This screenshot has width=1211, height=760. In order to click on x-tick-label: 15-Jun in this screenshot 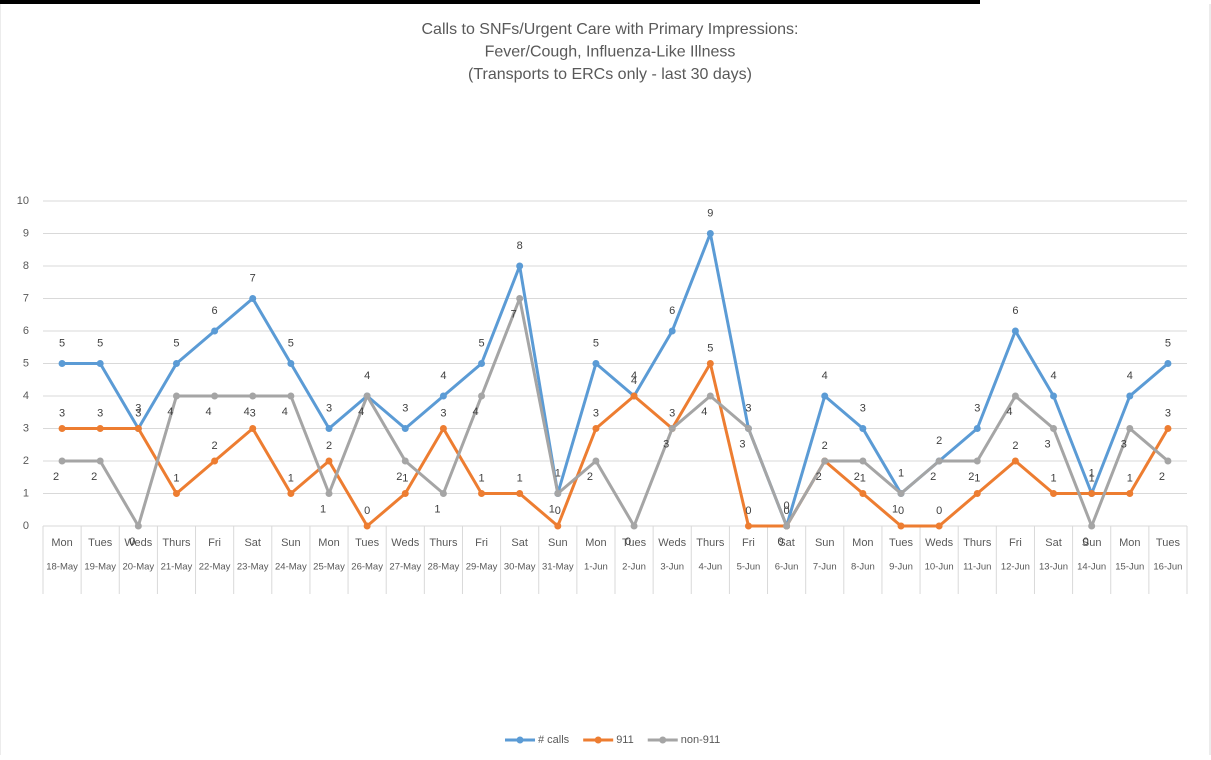, I will do `click(1129, 567)`.